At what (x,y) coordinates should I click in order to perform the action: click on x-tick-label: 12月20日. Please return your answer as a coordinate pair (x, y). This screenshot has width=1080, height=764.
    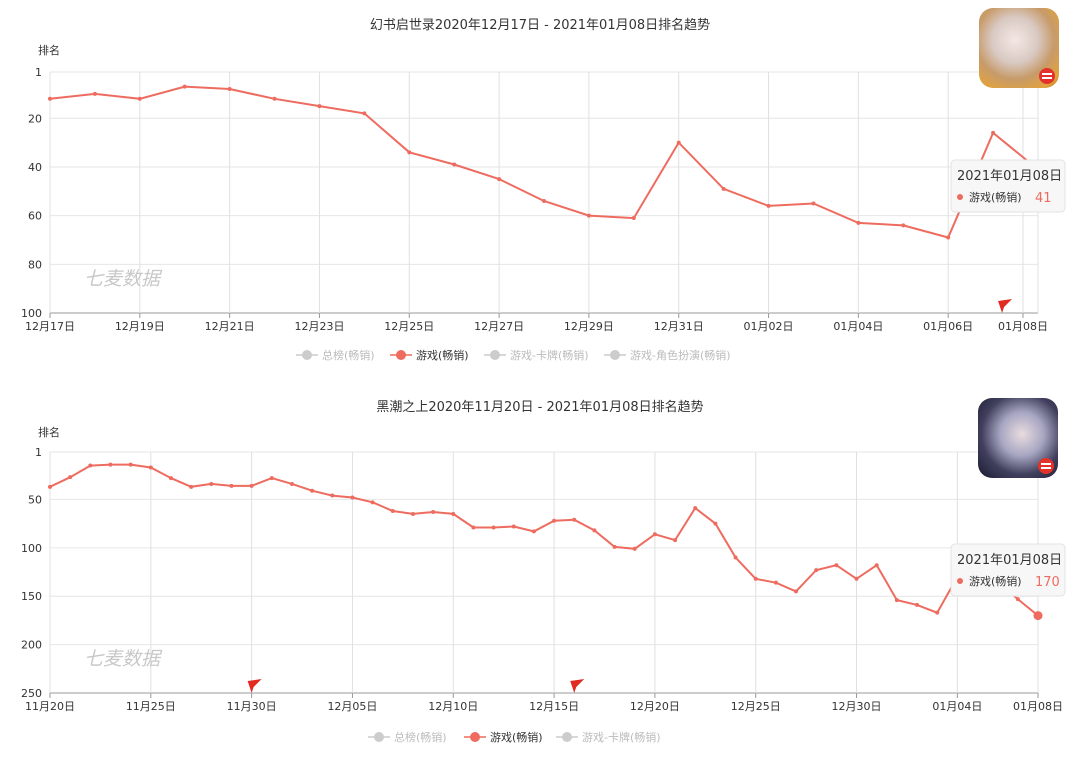
    Looking at the image, I should click on (655, 706).